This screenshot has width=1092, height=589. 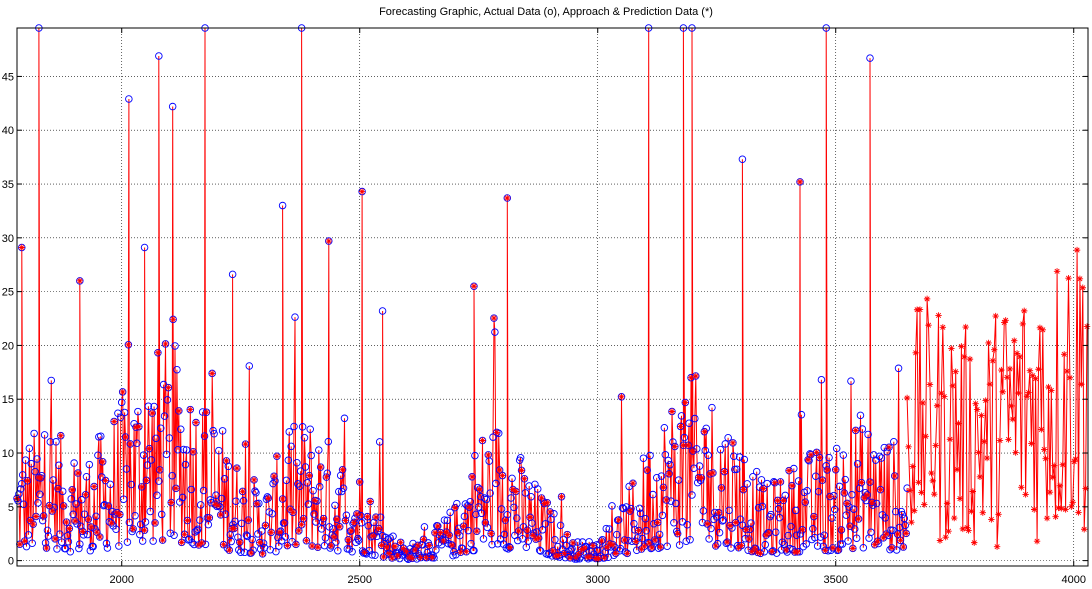 I want to click on y-tick-label: 5, so click(x=11, y=508).